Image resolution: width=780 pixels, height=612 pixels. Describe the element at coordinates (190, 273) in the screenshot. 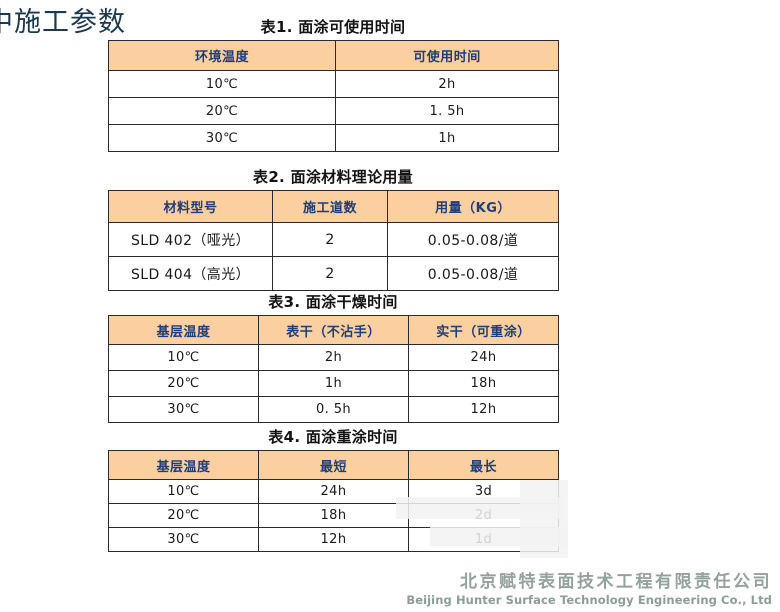

I see `table-cell: SLD 404（高光）` at that location.